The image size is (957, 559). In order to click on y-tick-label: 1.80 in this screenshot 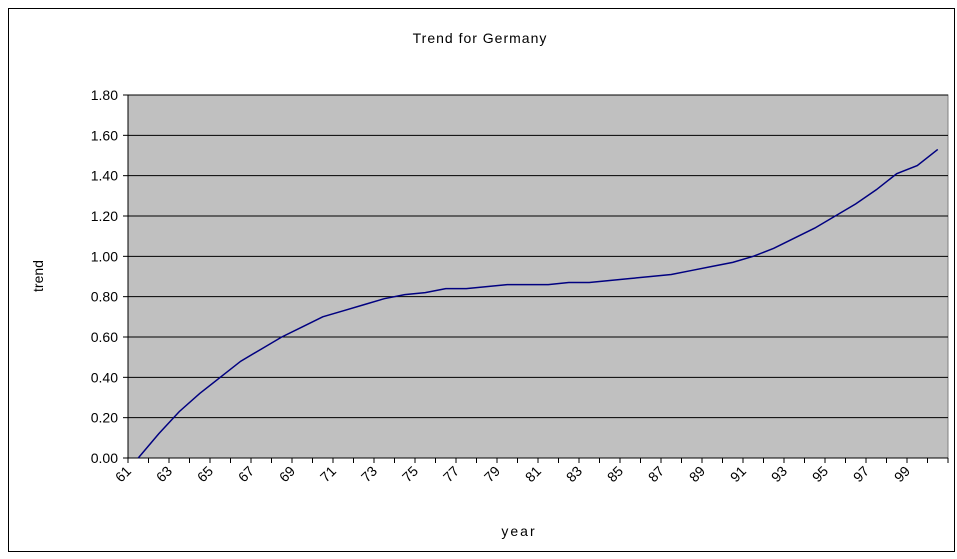, I will do `click(104, 95)`.